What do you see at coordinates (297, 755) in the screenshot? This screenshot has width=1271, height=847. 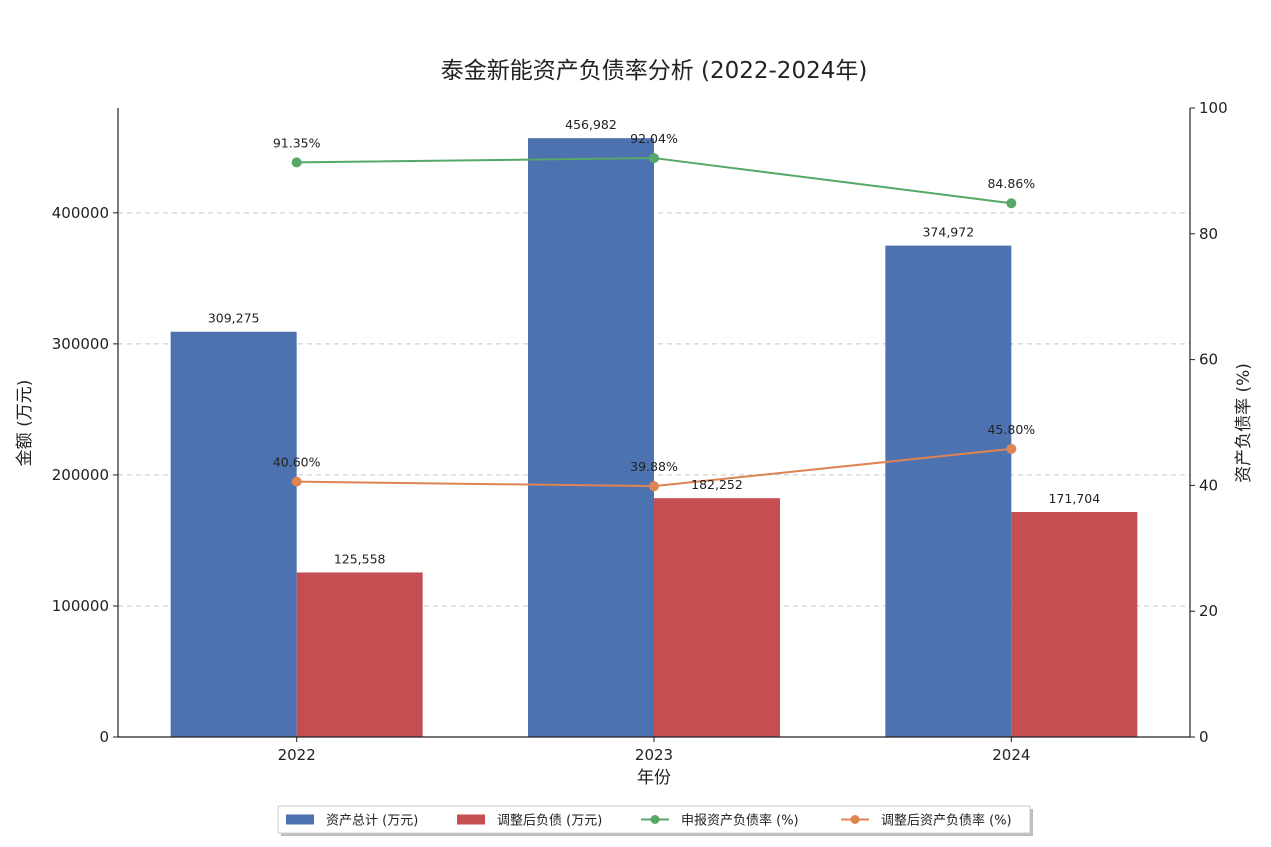 I see `x-tick-label: 2022` at bounding box center [297, 755].